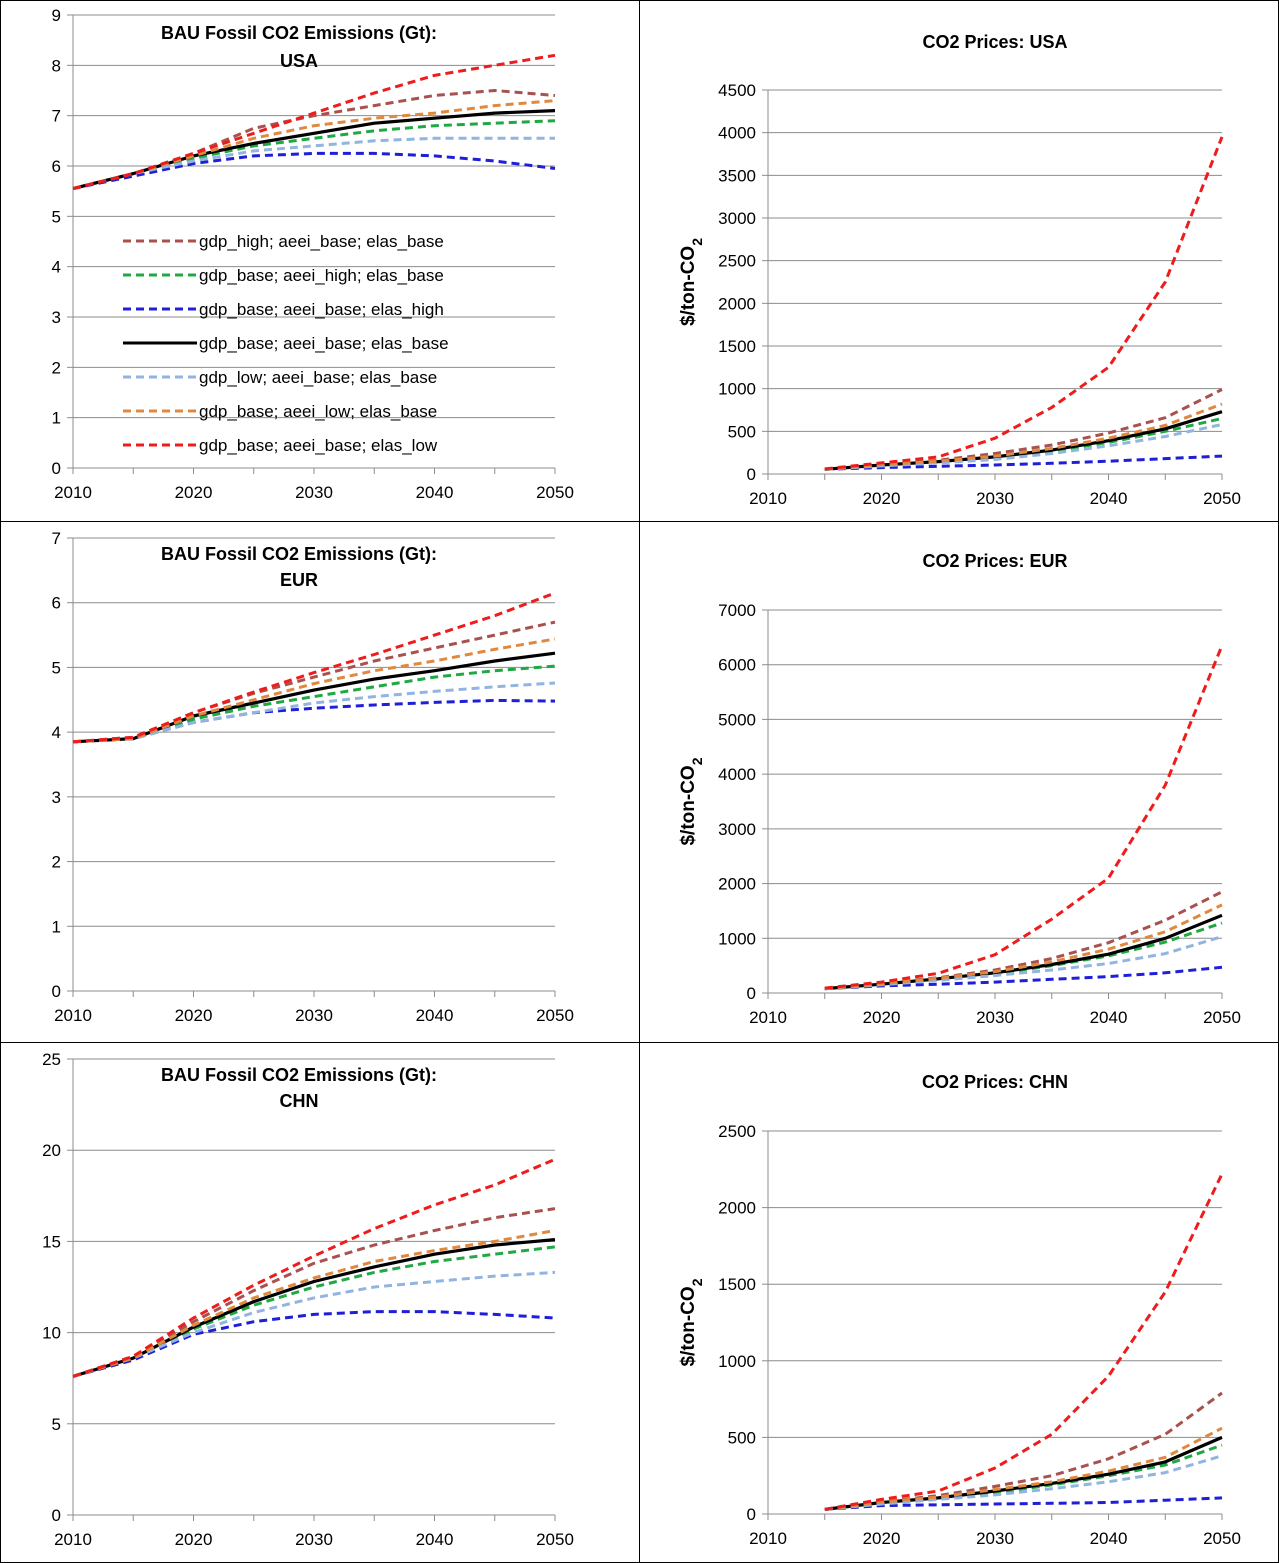 The height and width of the screenshot is (1563, 1279). What do you see at coordinates (737, 133) in the screenshot?
I see `y-tick-label: 4000` at bounding box center [737, 133].